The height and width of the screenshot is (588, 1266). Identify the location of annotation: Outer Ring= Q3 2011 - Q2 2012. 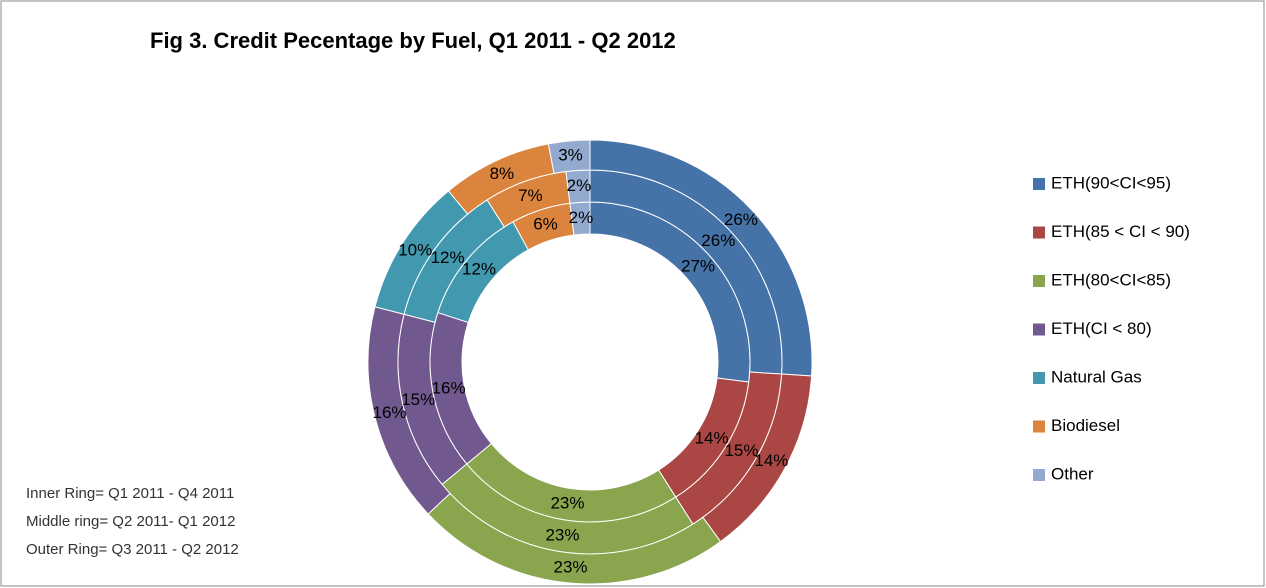
(132, 549).